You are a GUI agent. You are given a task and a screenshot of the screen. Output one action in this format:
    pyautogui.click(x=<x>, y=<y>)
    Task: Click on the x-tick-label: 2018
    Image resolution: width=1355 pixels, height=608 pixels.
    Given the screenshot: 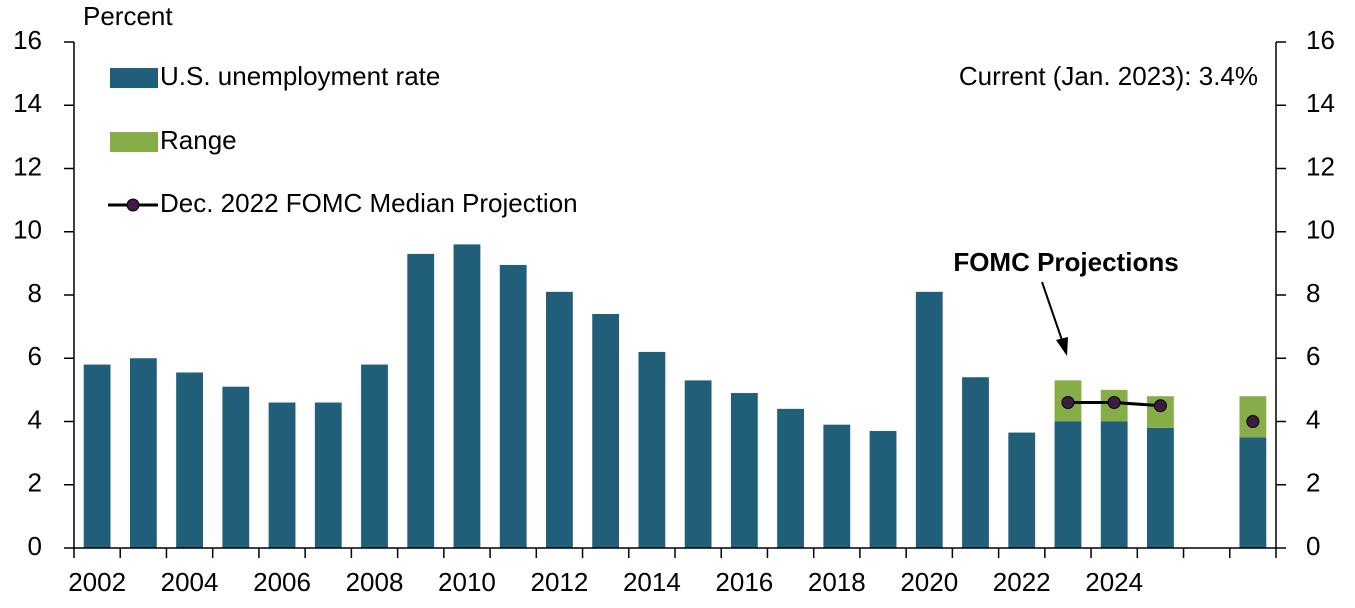 What is the action you would take?
    pyautogui.click(x=837, y=582)
    